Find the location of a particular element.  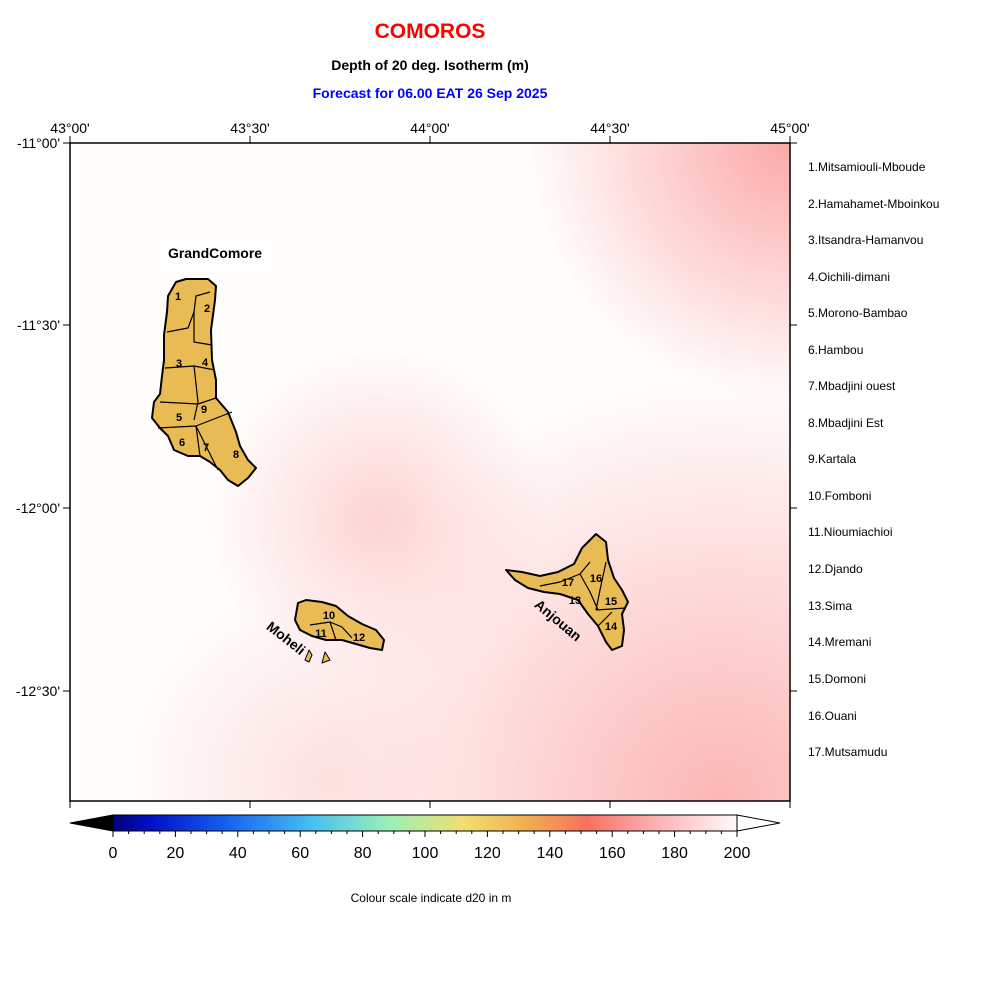

region-number: 6 is located at coordinates (182, 443).